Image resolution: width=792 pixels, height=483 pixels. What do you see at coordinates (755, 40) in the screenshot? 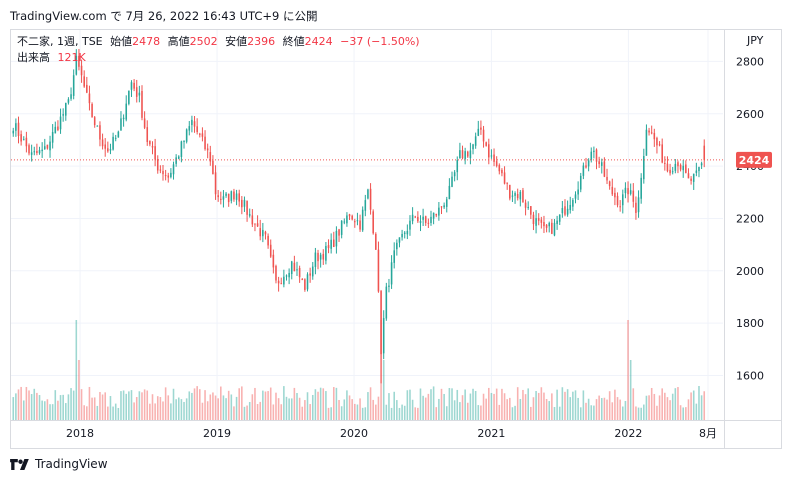
I see `currency-label: JPY` at bounding box center [755, 40].